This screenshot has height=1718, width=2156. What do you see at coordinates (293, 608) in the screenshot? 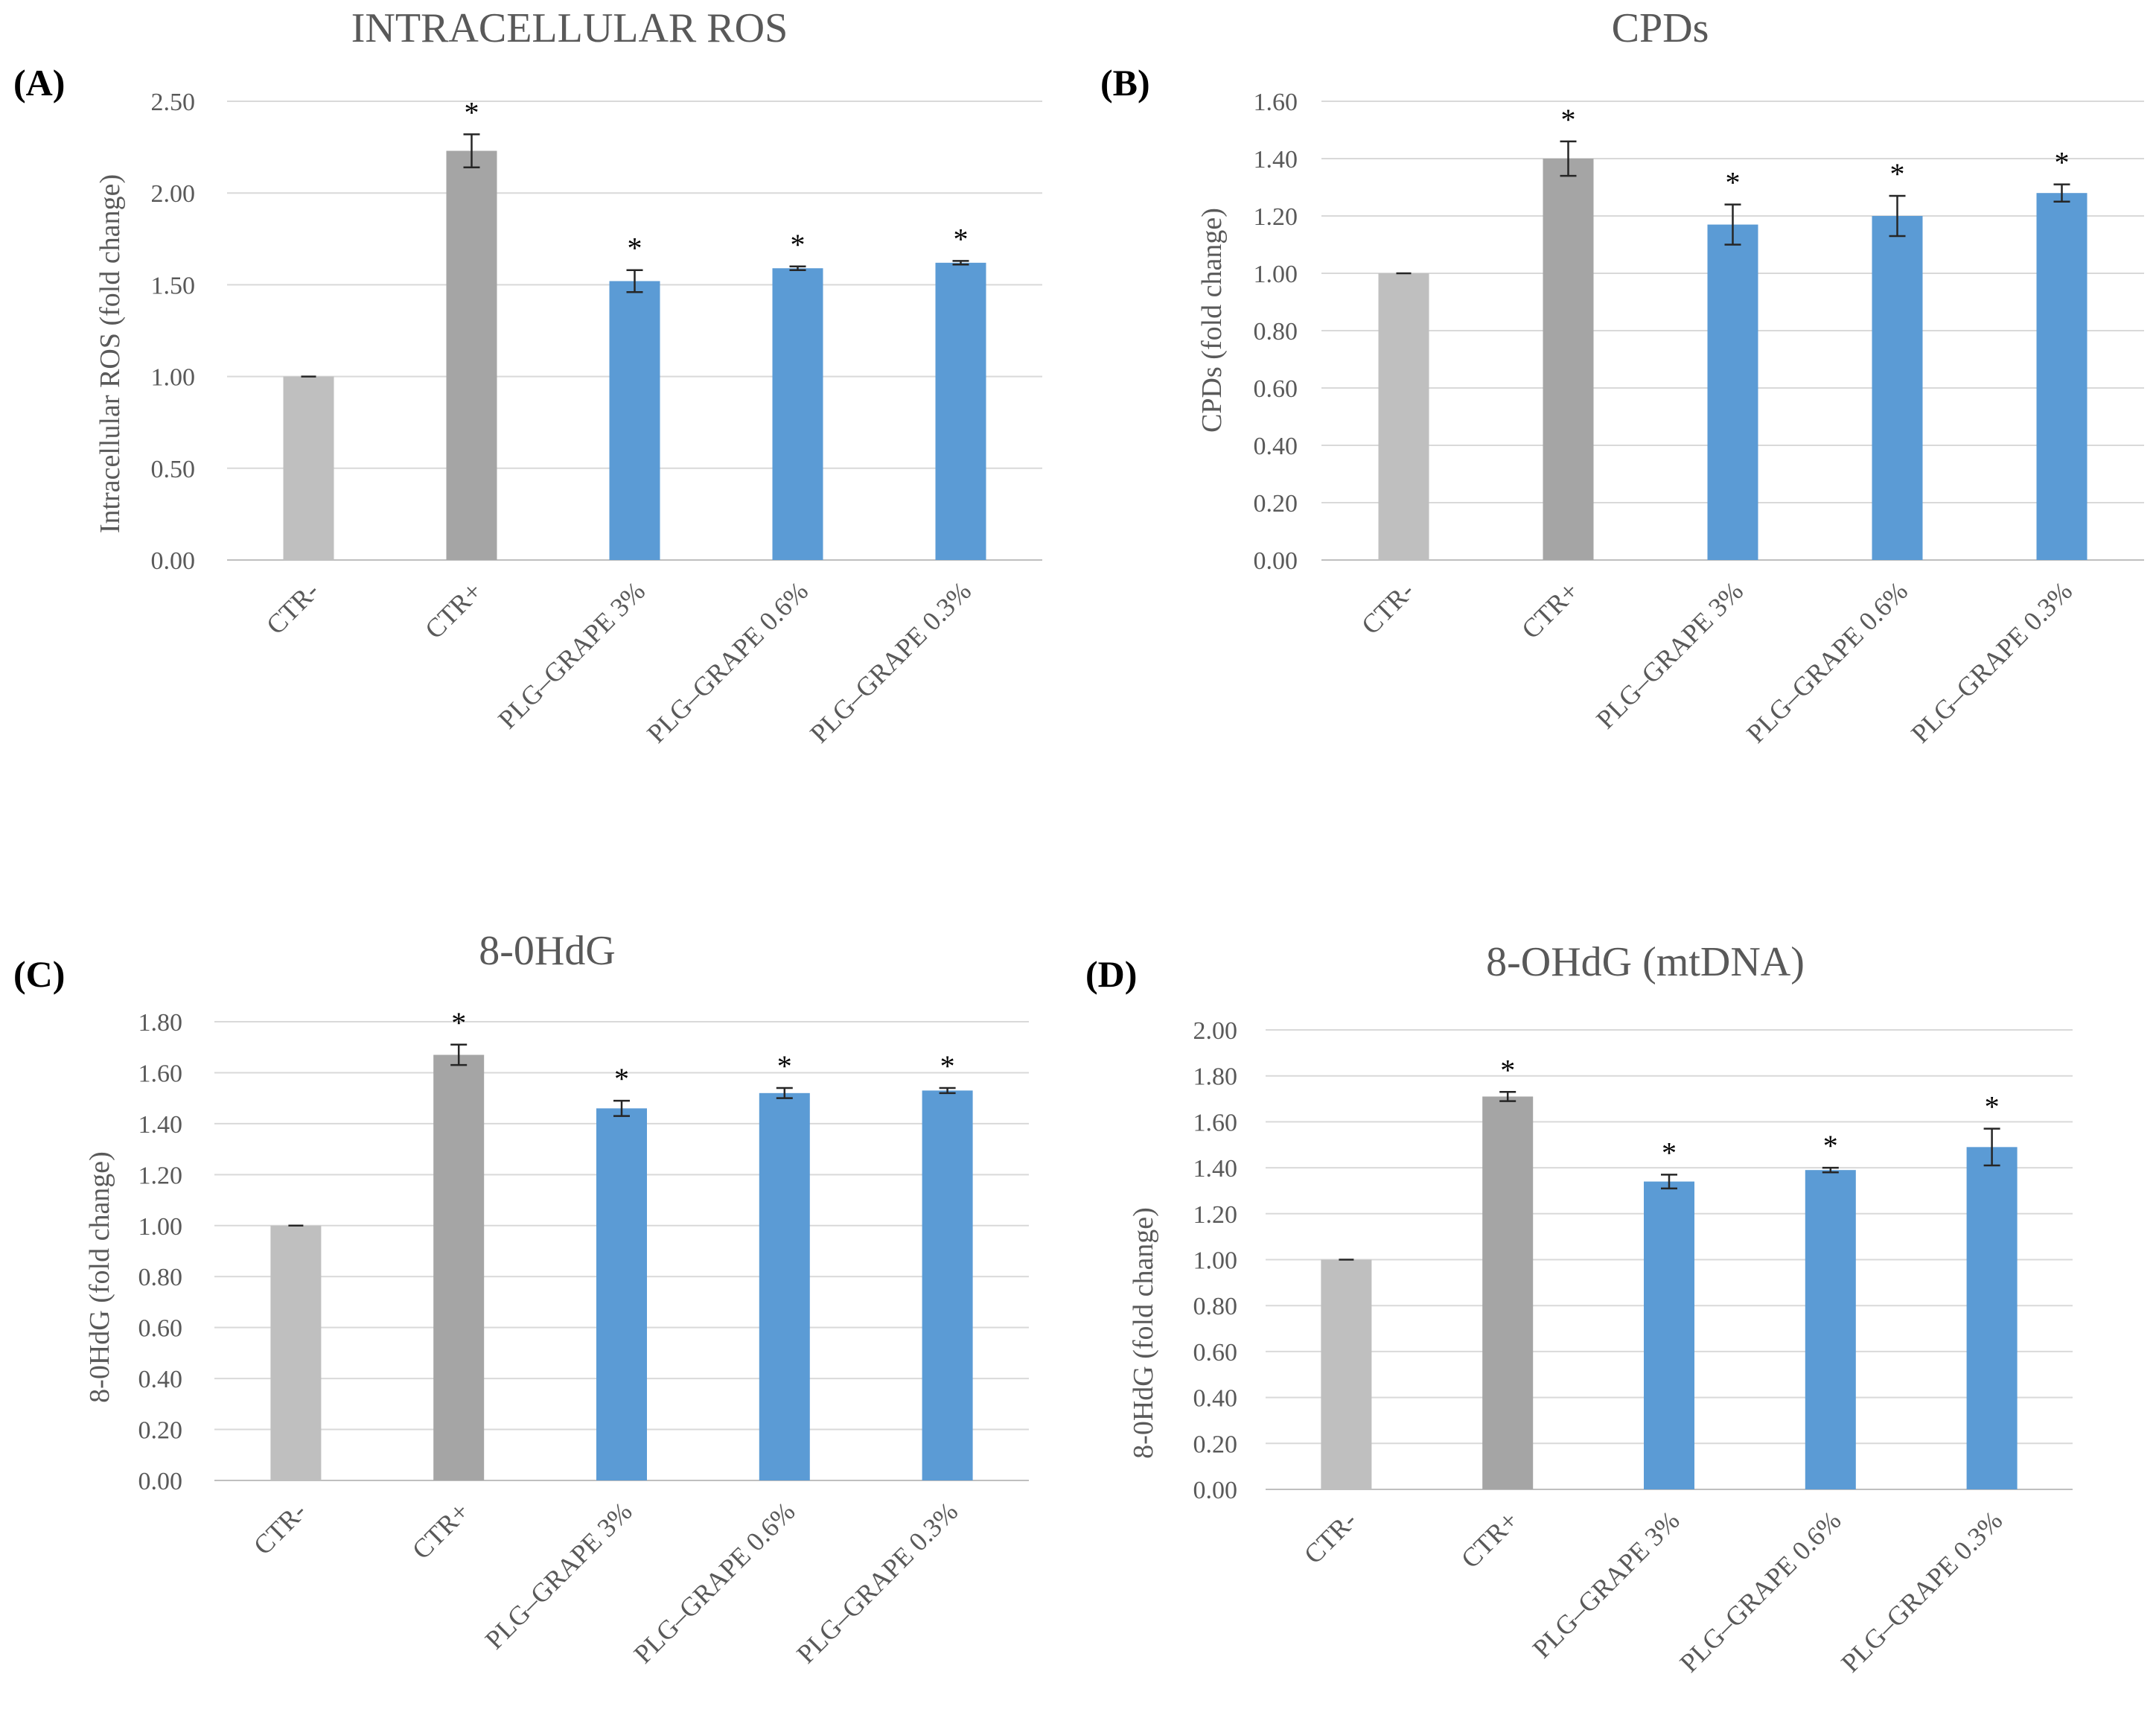
I see `x-tick-label-a: CTR-` at bounding box center [293, 608].